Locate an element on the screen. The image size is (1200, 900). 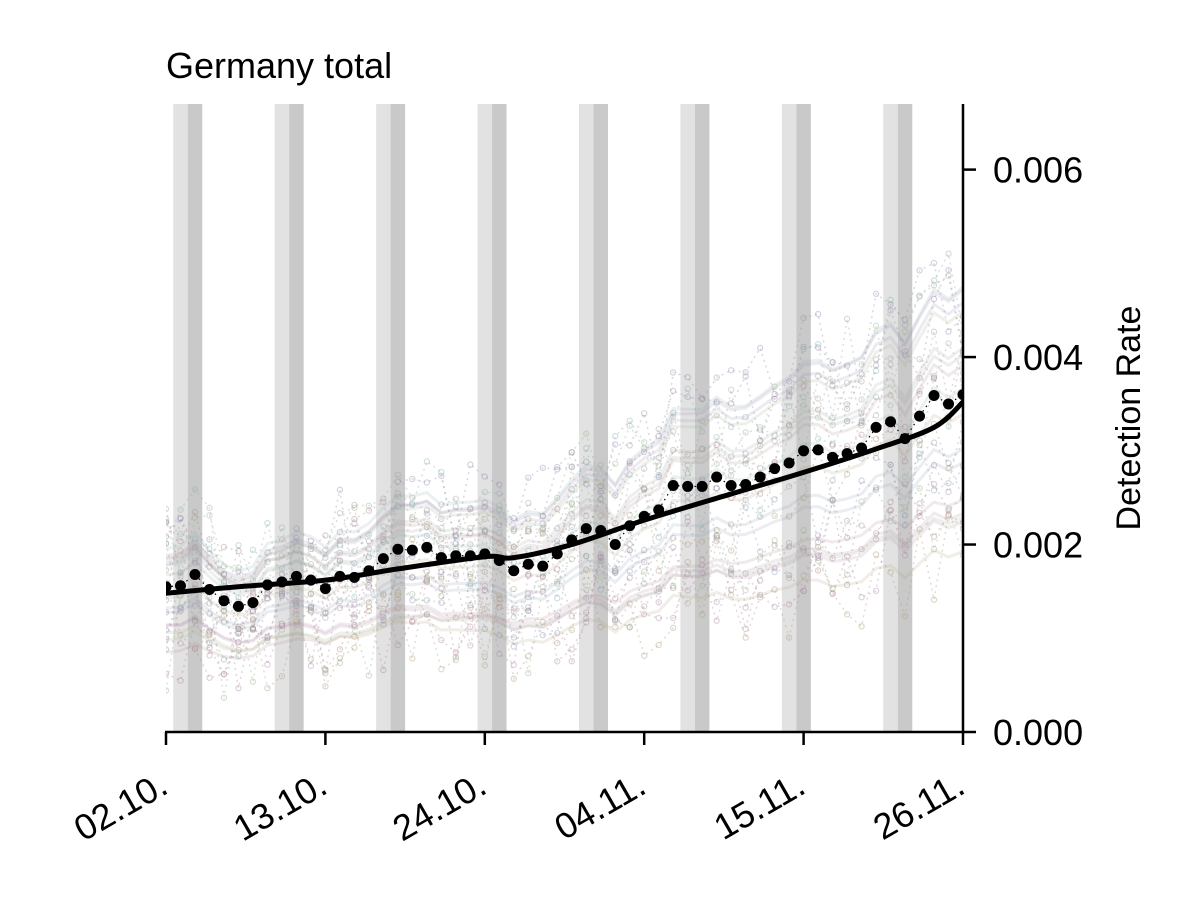
weekend-band-sunday is located at coordinates (702, 418).